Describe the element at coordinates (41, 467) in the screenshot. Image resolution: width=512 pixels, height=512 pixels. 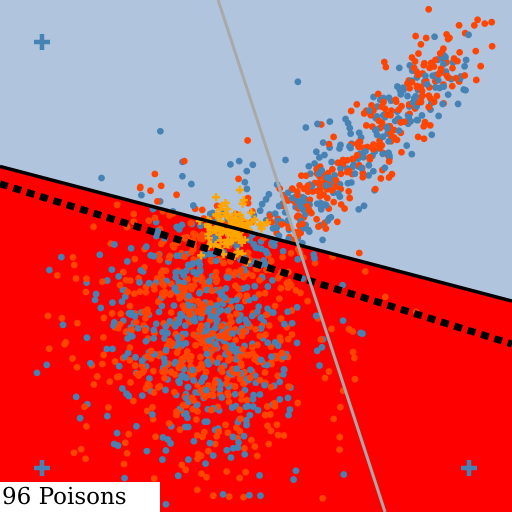
I see `center-marker` at that location.